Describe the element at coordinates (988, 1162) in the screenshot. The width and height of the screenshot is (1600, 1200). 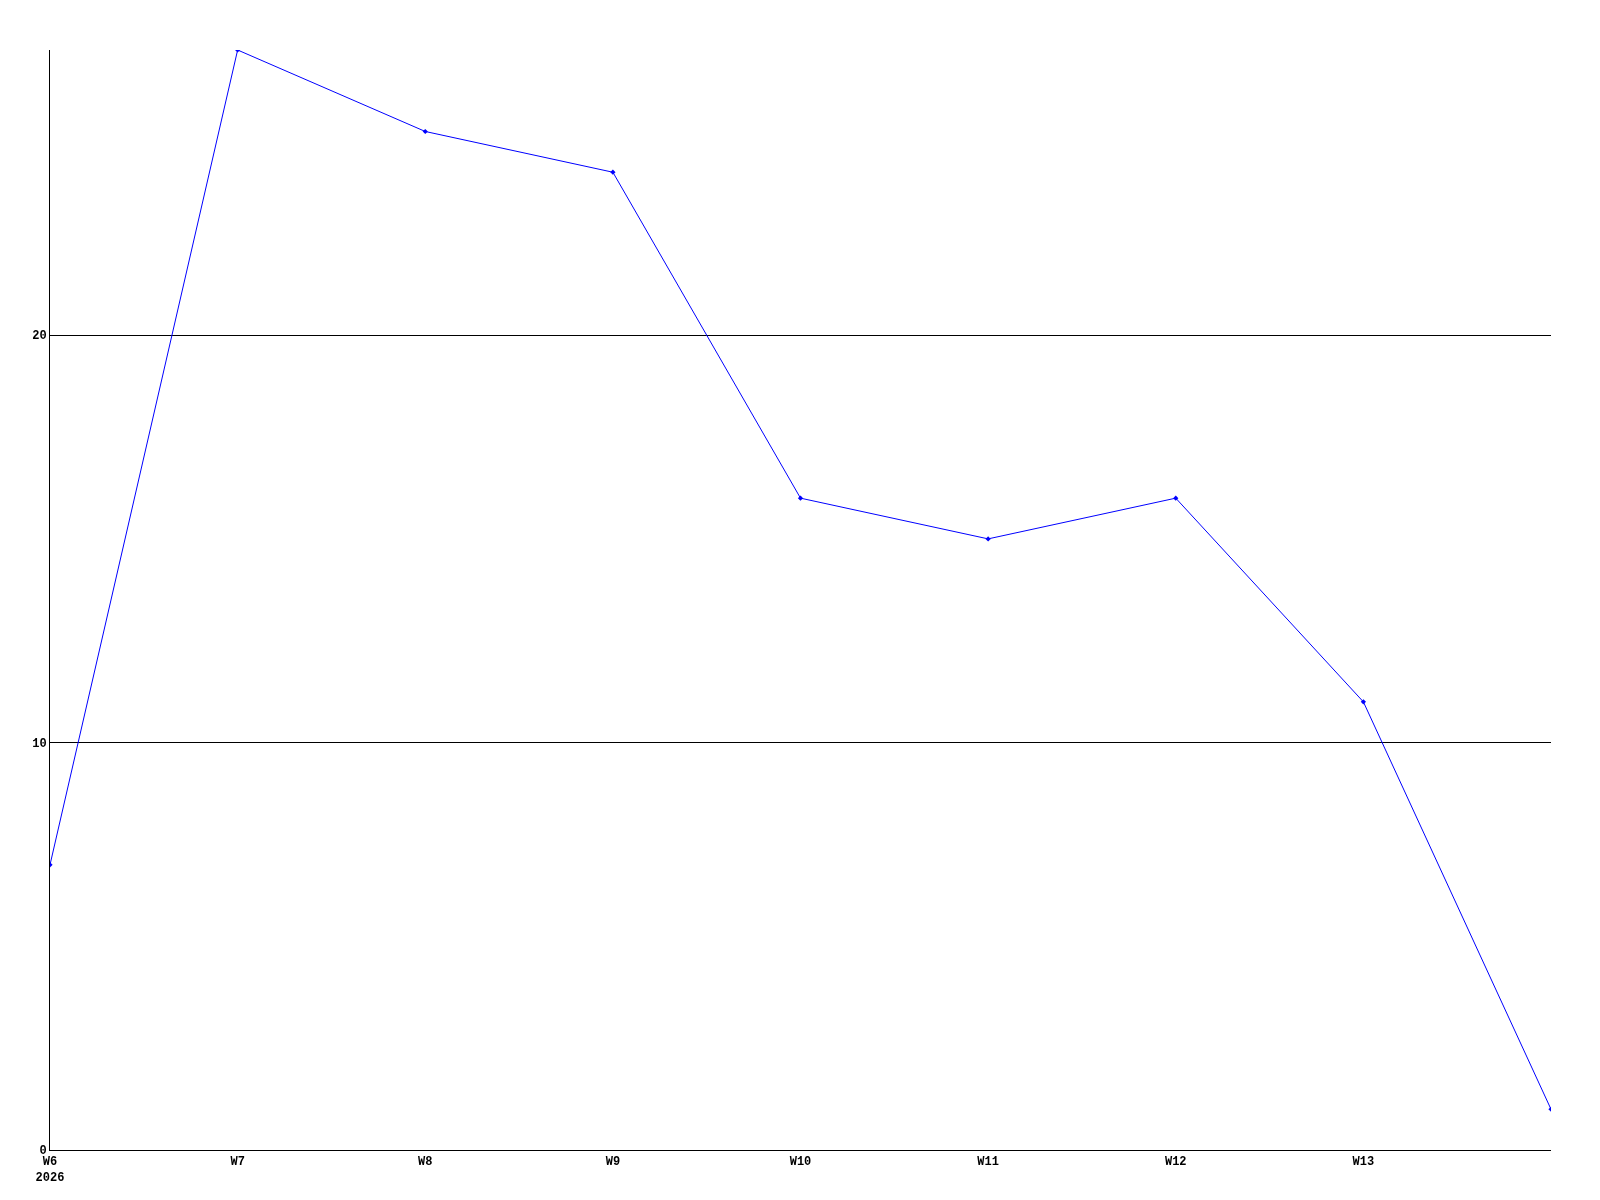
I see `x-tick-label: W11` at that location.